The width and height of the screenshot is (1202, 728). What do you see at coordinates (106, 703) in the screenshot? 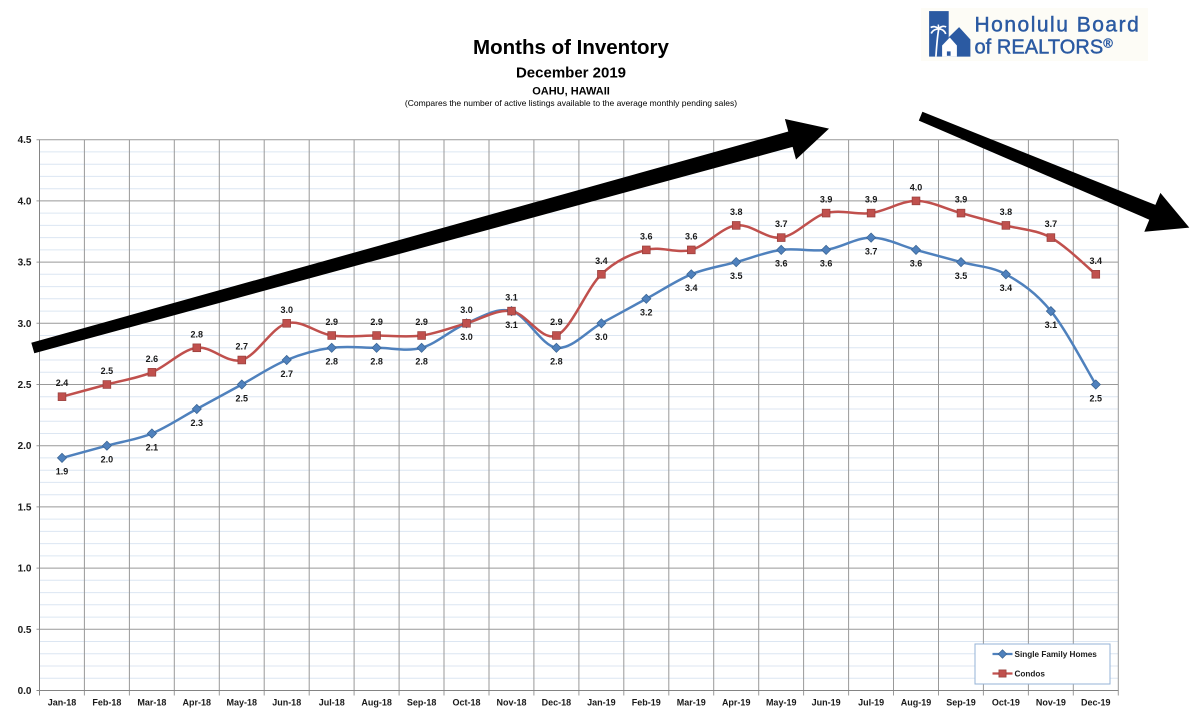
I see `svg-text: Feb-18` at bounding box center [106, 703].